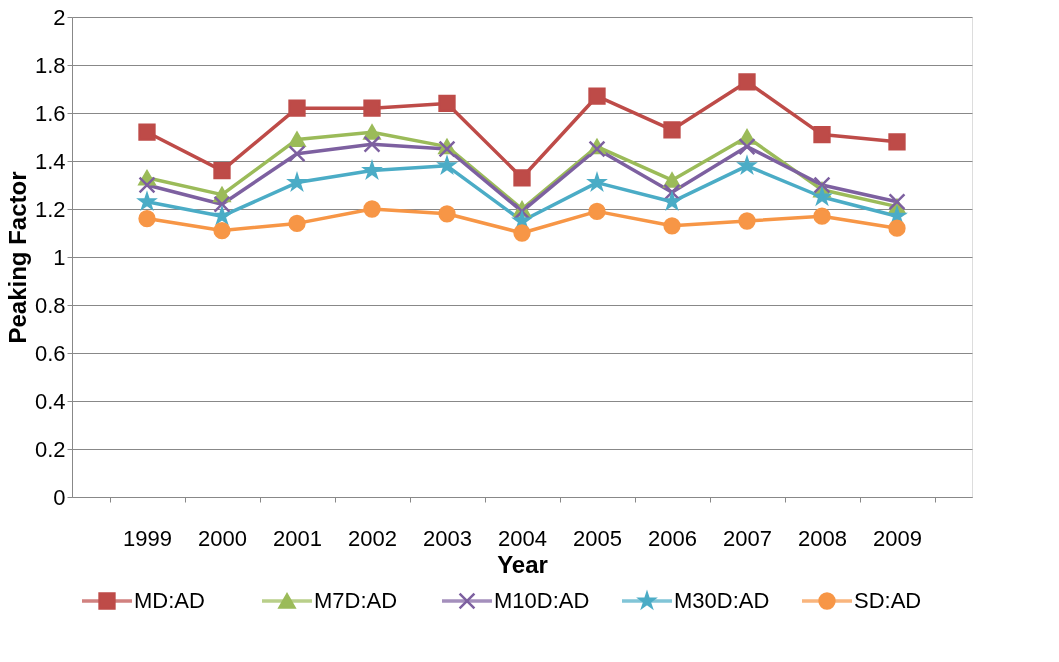  I want to click on x-tick-label: 2005, so click(597, 538).